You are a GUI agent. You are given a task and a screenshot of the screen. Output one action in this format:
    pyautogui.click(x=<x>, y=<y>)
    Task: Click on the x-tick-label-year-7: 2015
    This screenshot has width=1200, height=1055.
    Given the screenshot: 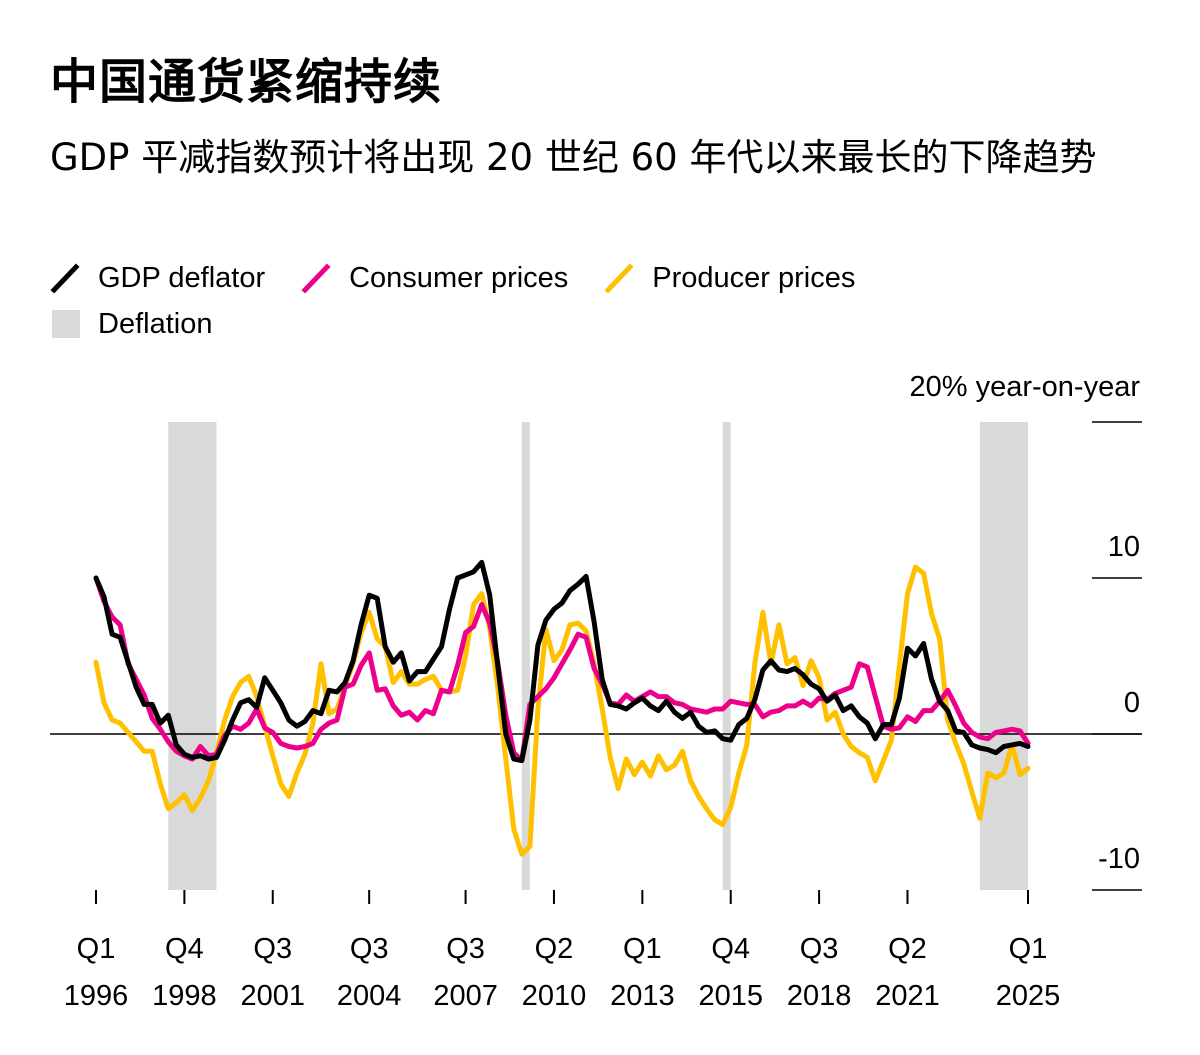 What is the action you would take?
    pyautogui.click(x=730, y=996)
    